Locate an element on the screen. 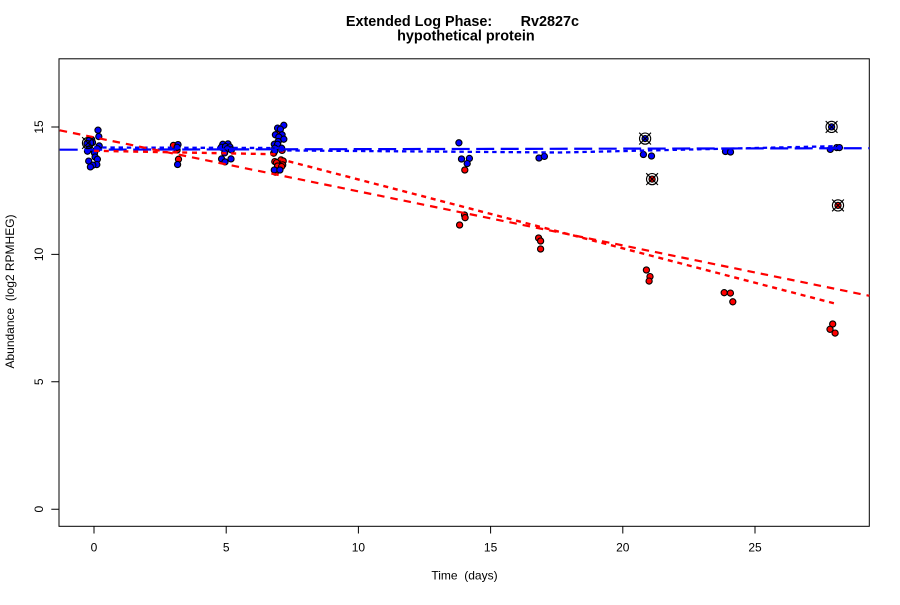 This screenshot has height=605, width=900. svg-text: hypothetical protein is located at coordinates (466, 36).